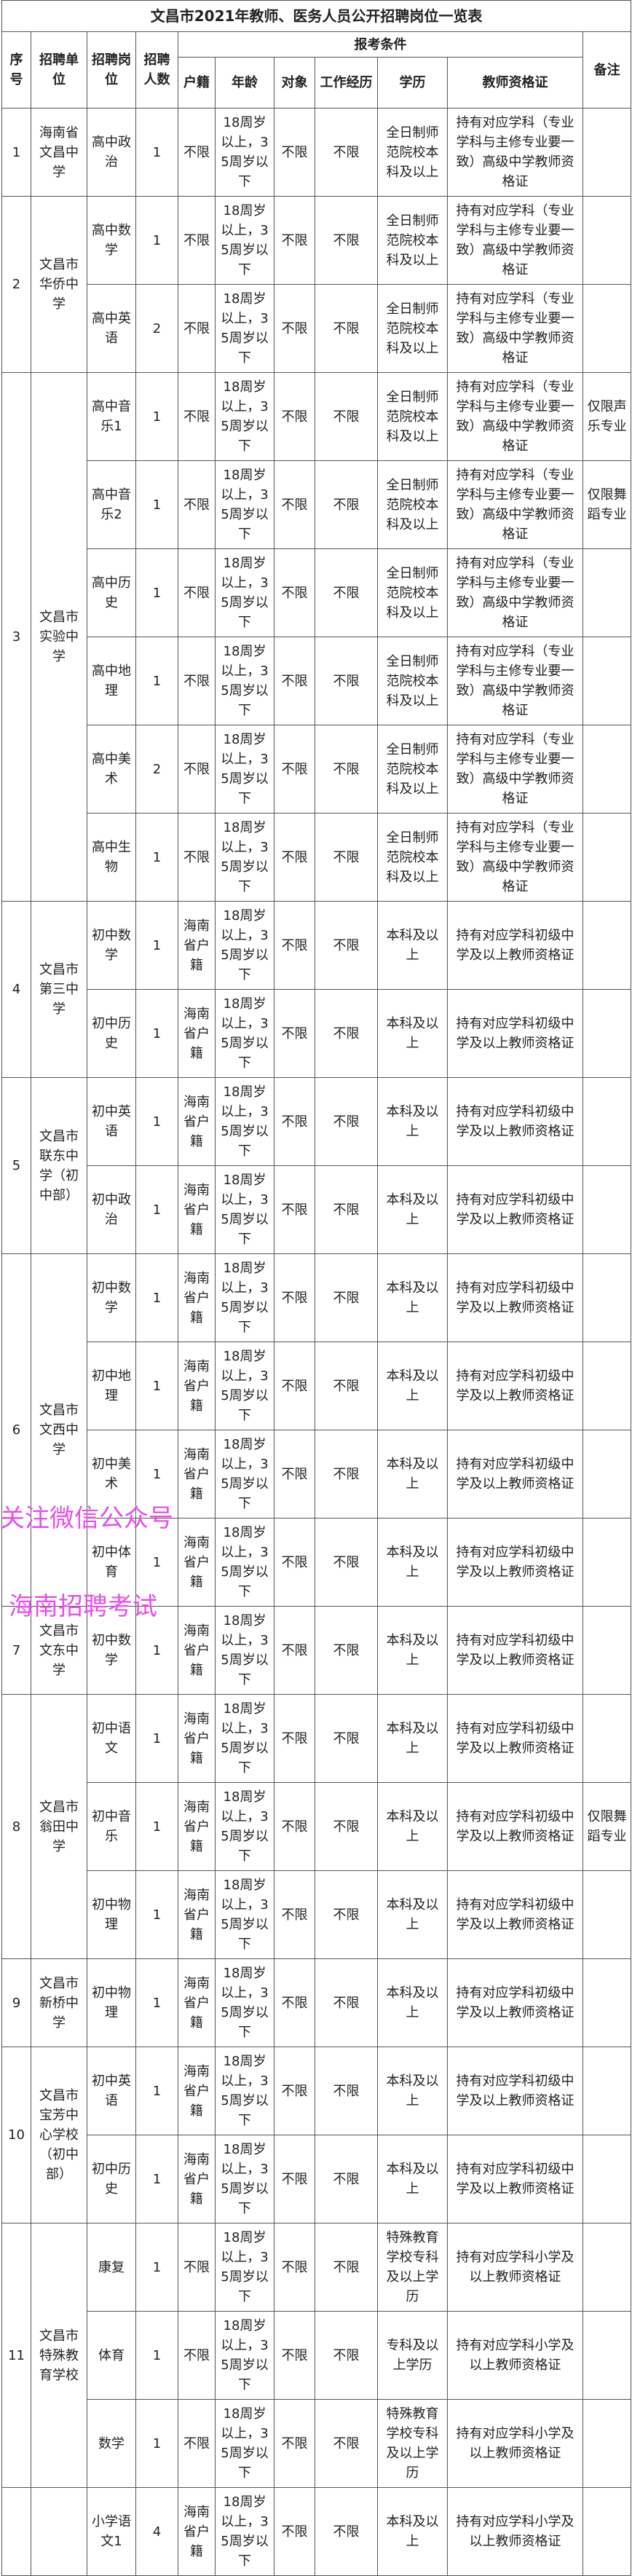  Describe the element at coordinates (111, 1474) in the screenshot. I see `cell-name: 初中美术` at that location.